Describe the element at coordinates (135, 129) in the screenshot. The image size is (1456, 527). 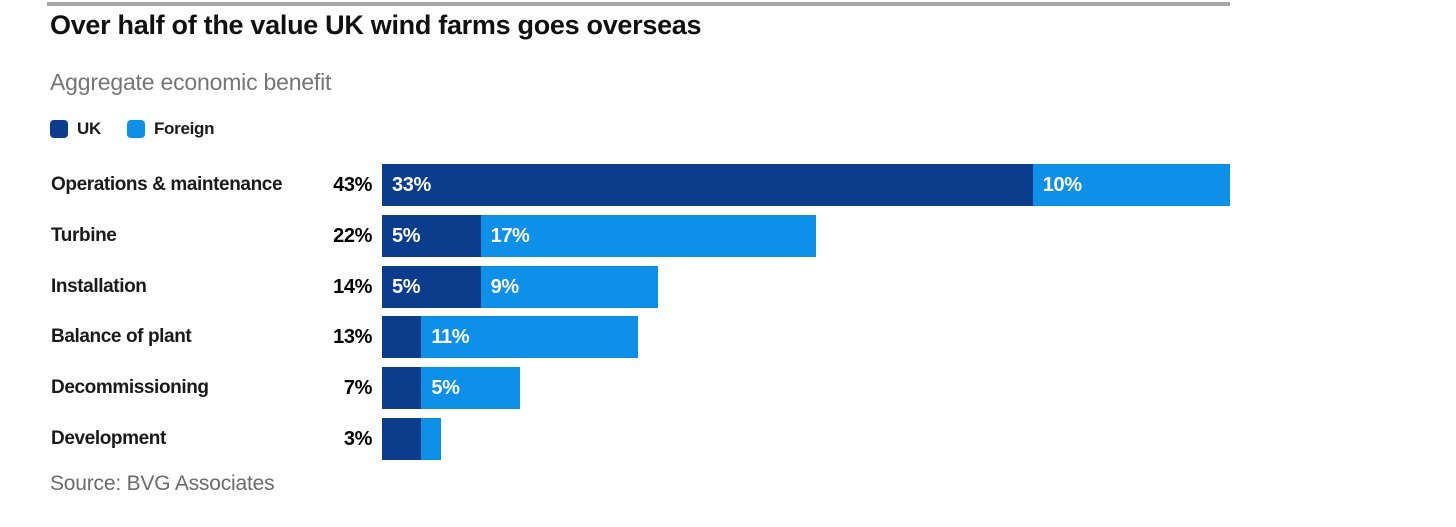
I see `foreign-swatch-icon` at that location.